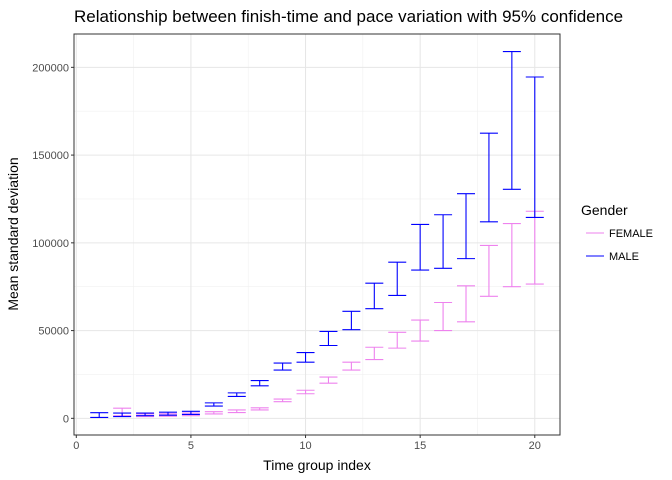 The image size is (672, 480). I want to click on y-tick-label: 200000, so click(50, 68).